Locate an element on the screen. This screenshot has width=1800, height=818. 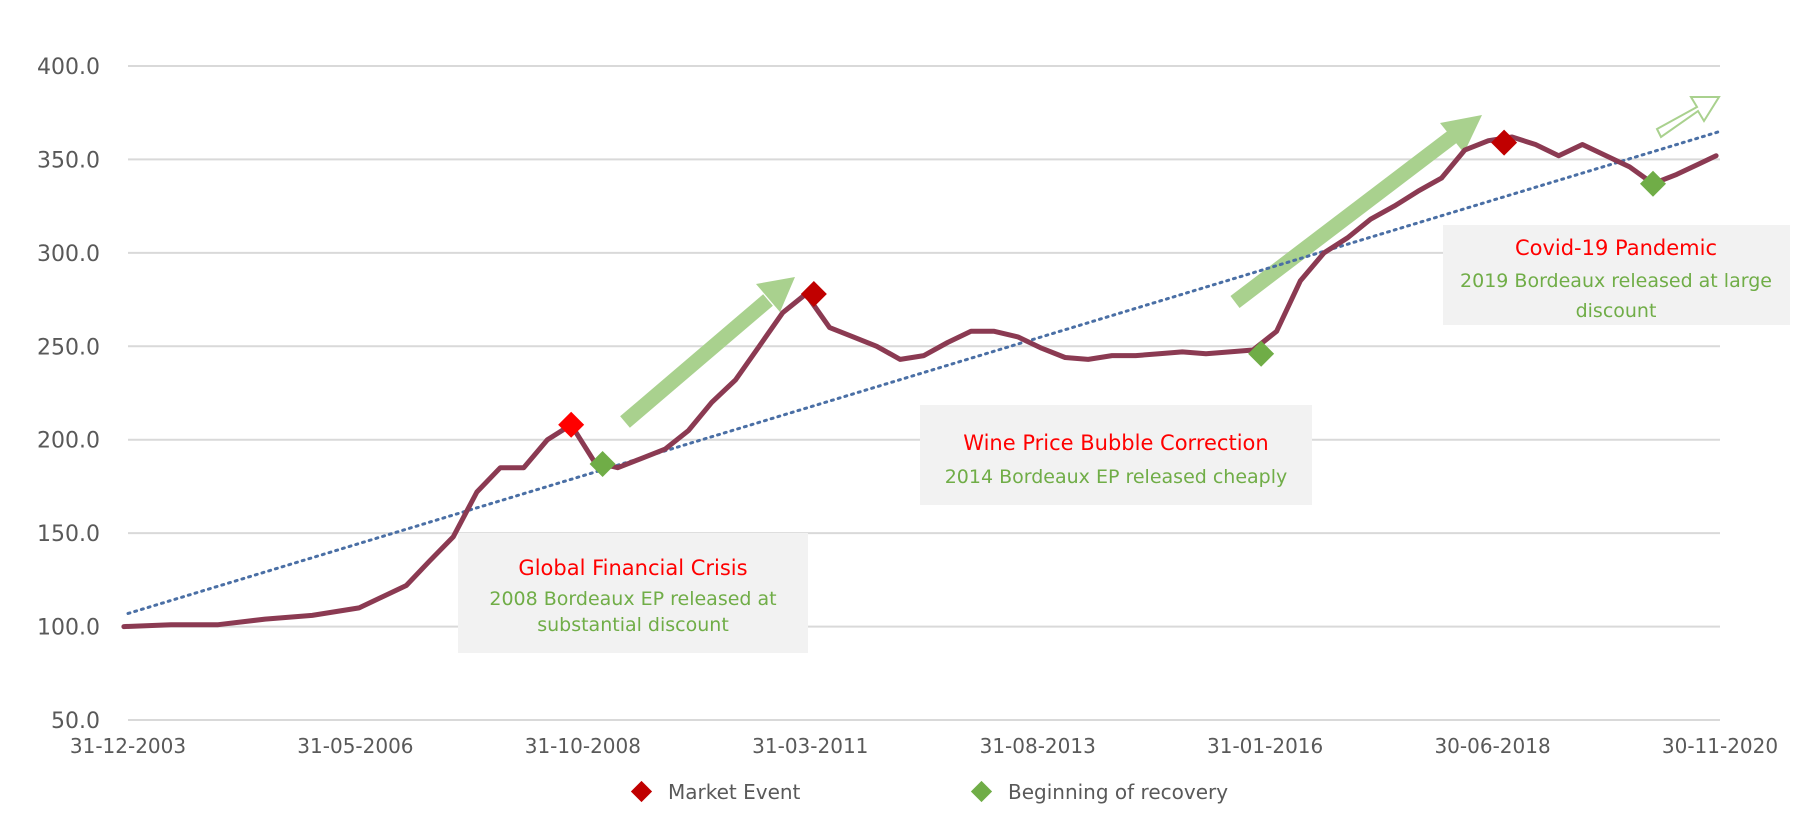
annotation-title: Global Financial Crisis is located at coordinates (632, 568).